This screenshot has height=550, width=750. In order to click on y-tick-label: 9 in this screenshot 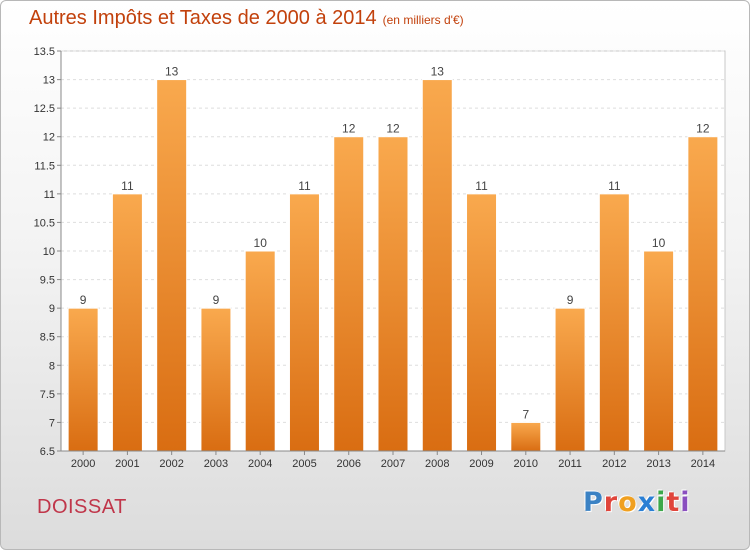, I will do `click(52, 309)`.